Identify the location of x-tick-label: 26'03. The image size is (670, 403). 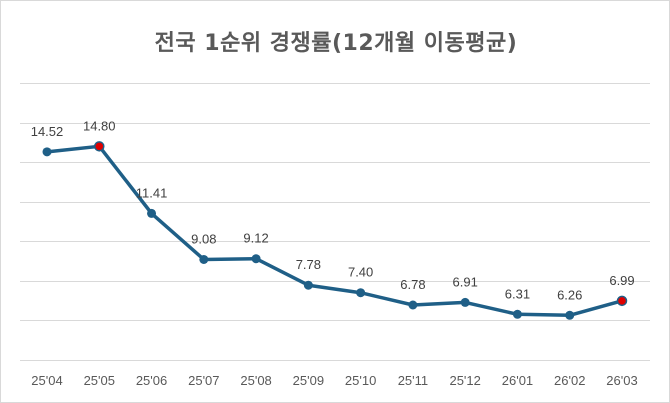
(621, 380).